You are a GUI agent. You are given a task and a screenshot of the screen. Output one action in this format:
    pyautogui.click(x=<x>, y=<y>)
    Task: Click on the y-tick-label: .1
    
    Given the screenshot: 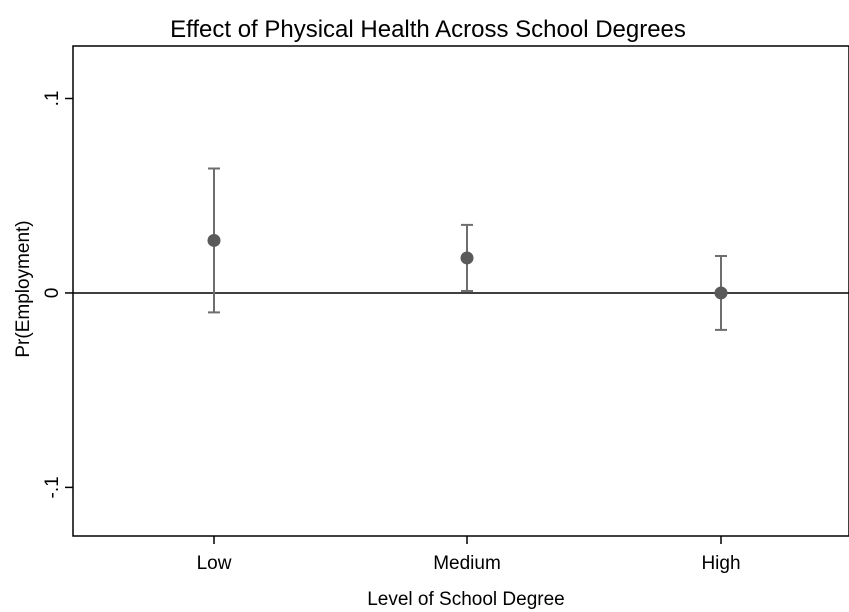 What is the action you would take?
    pyautogui.click(x=52, y=99)
    